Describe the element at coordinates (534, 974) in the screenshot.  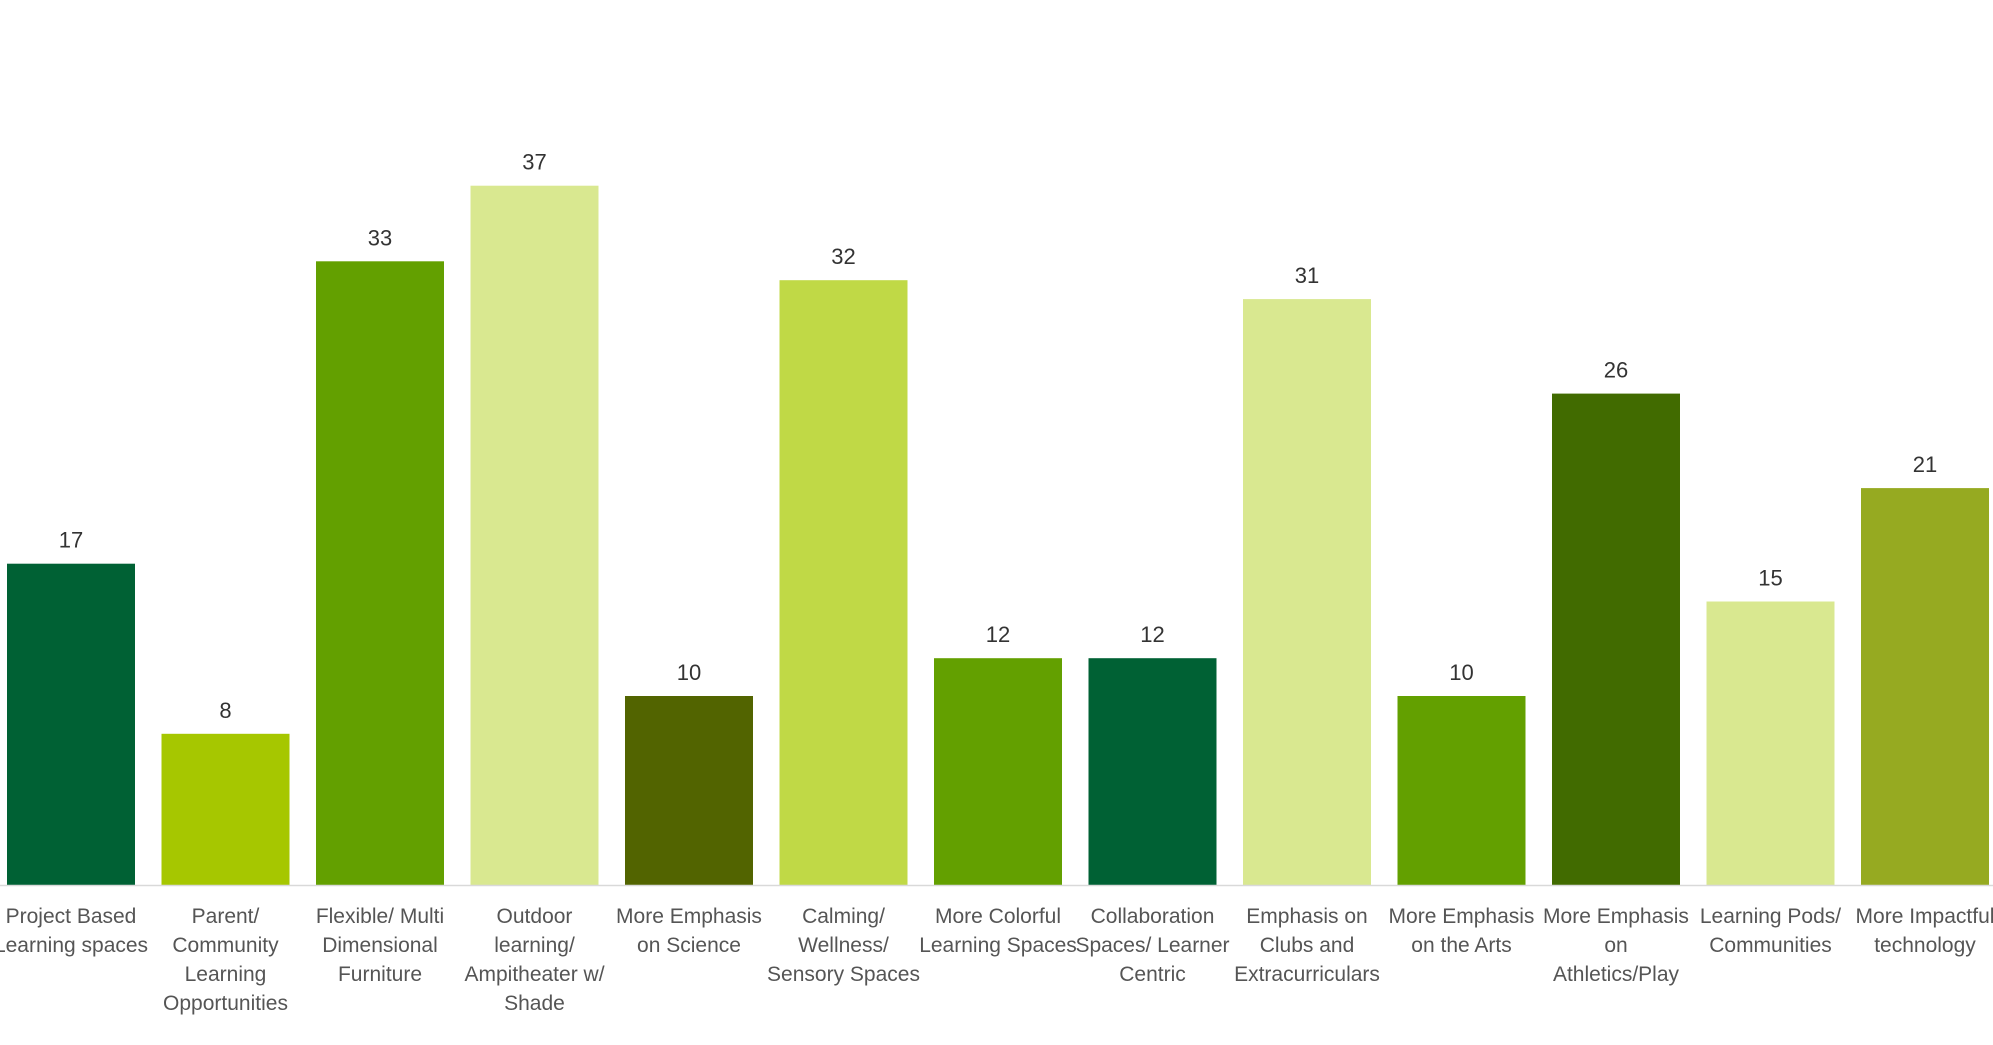
I see `category-label-line: Ampitheater w/` at that location.